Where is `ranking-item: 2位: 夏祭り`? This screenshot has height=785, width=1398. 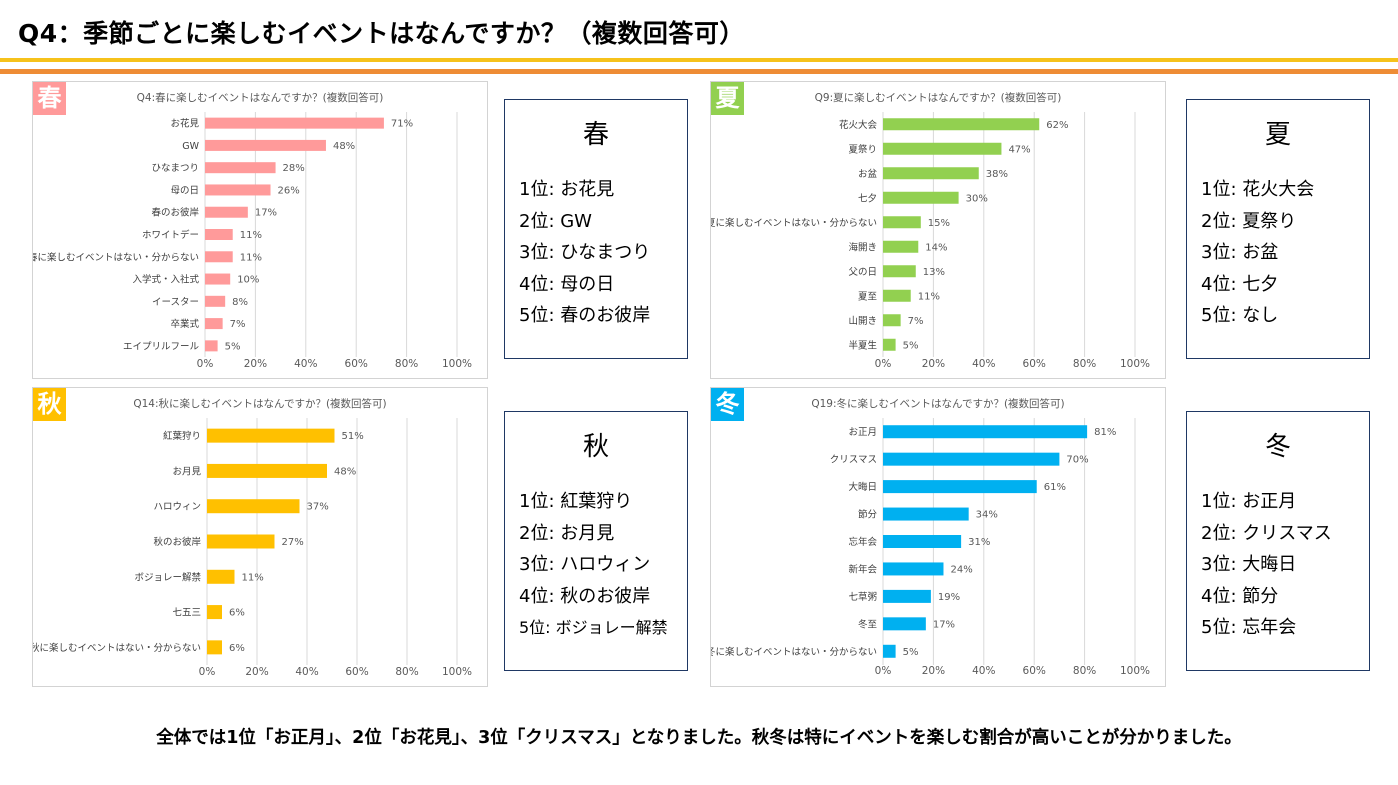 ranking-item: 2位: 夏祭り is located at coordinates (1249, 221).